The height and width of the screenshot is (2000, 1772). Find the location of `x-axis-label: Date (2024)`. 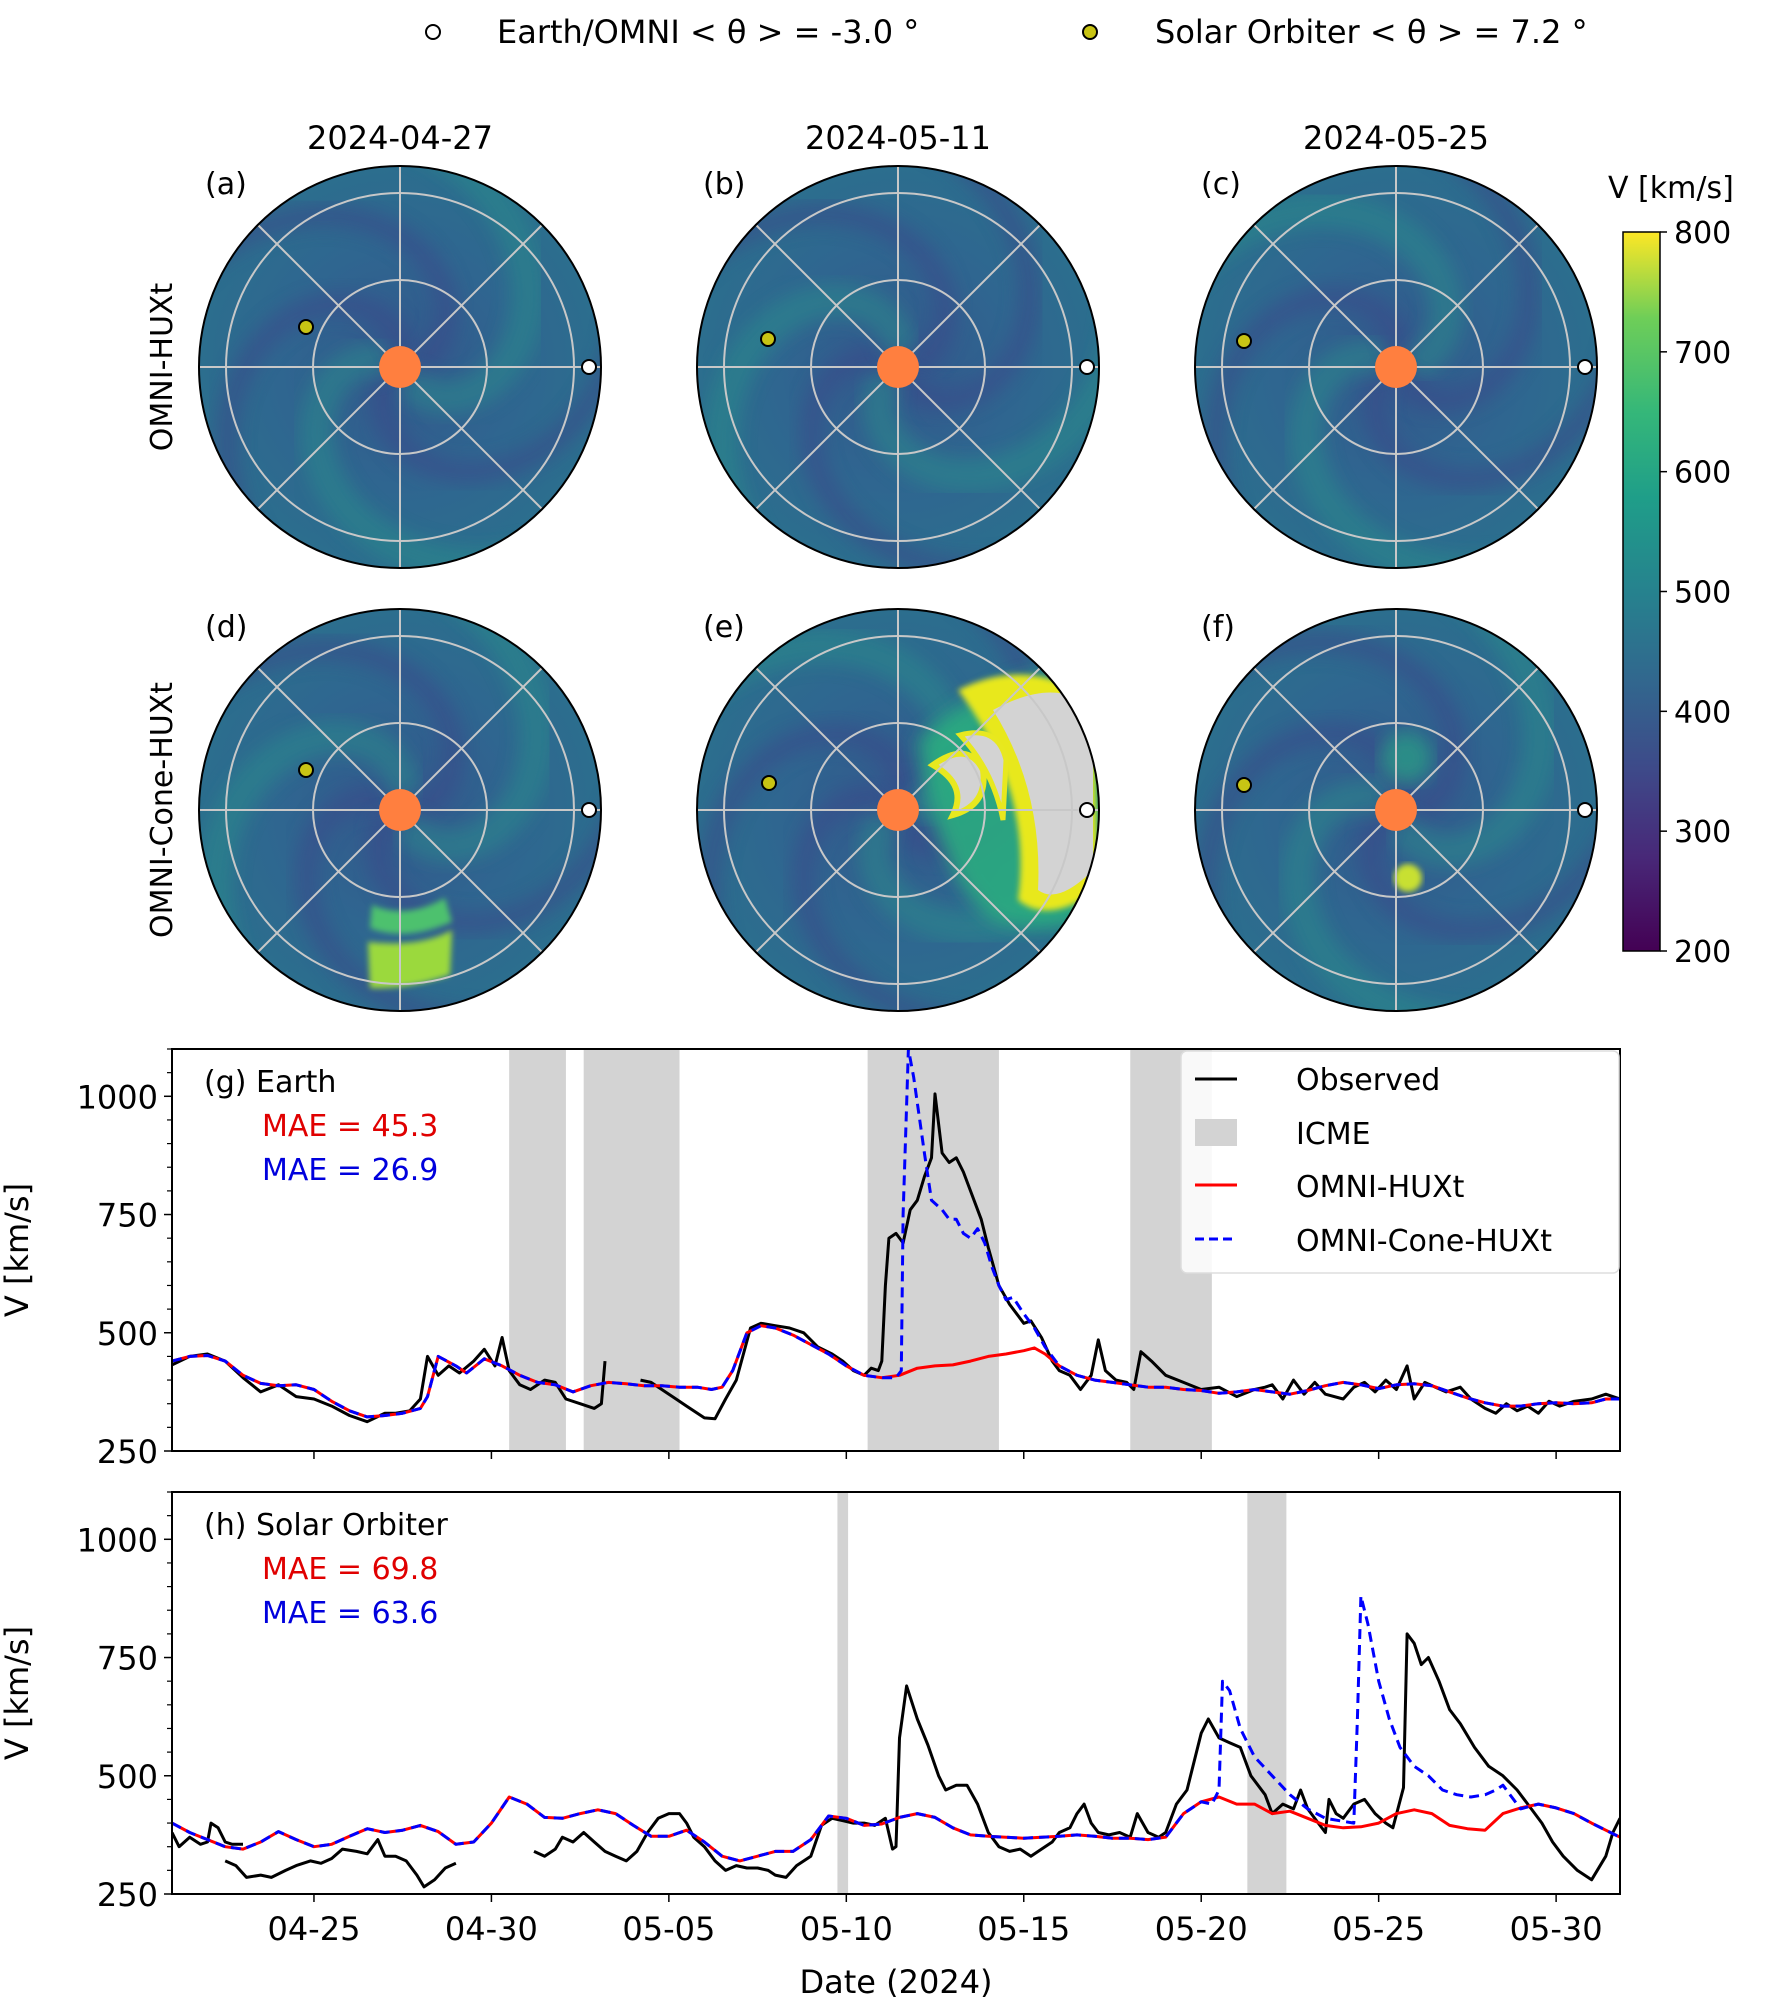

x-axis-label: Date (2024) is located at coordinates (895, 1981).